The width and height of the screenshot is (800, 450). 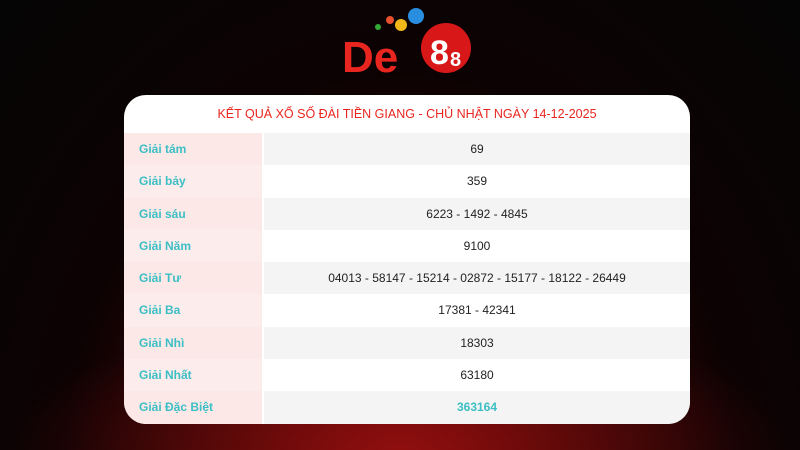 What do you see at coordinates (477, 407) in the screenshot?
I see `prize-value: 363164` at bounding box center [477, 407].